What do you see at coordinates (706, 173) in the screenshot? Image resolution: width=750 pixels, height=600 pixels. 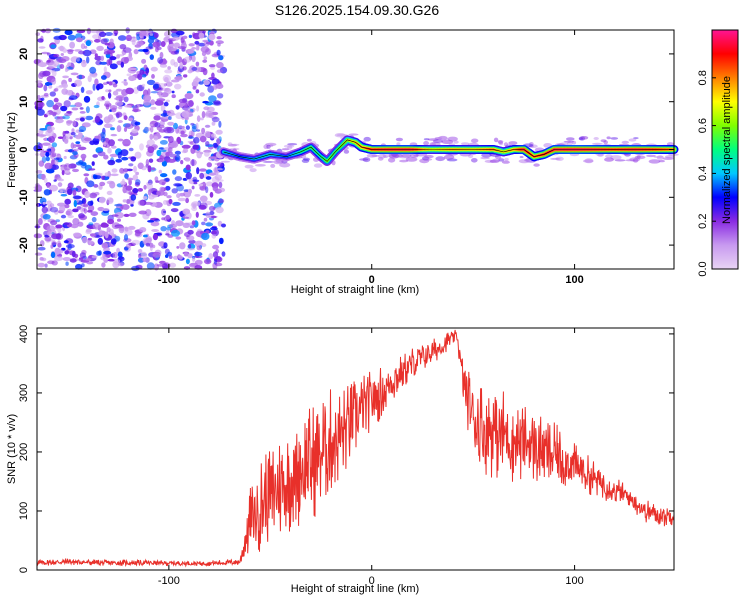 I see `colorbar-ticks: 0.0 0.2 0.4 0.6 0.8` at bounding box center [706, 173].